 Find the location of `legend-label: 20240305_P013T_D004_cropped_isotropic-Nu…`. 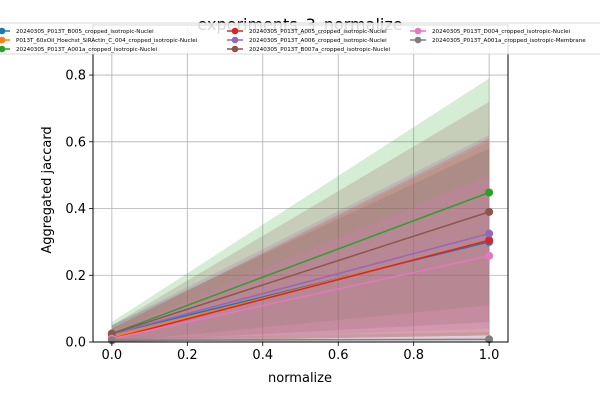

legend-label: 20240305_P013T_D004_cropped_isotropic-Nu… is located at coordinates (501, 32).